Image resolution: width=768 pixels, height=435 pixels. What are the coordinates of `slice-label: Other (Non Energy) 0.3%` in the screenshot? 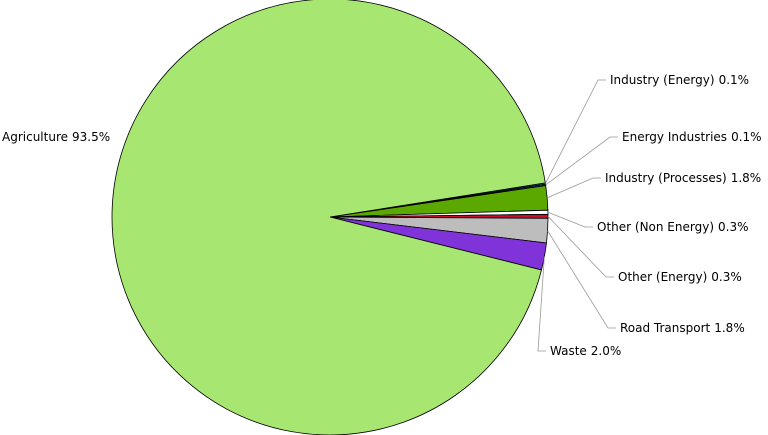 It's located at (673, 227).